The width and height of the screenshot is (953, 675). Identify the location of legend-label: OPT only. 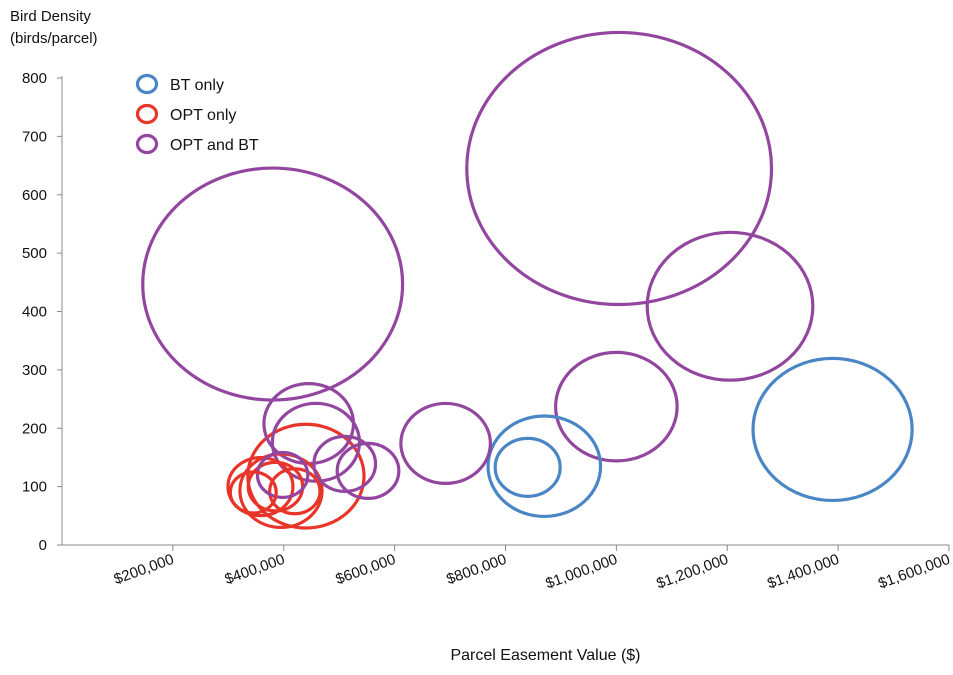
(203, 115).